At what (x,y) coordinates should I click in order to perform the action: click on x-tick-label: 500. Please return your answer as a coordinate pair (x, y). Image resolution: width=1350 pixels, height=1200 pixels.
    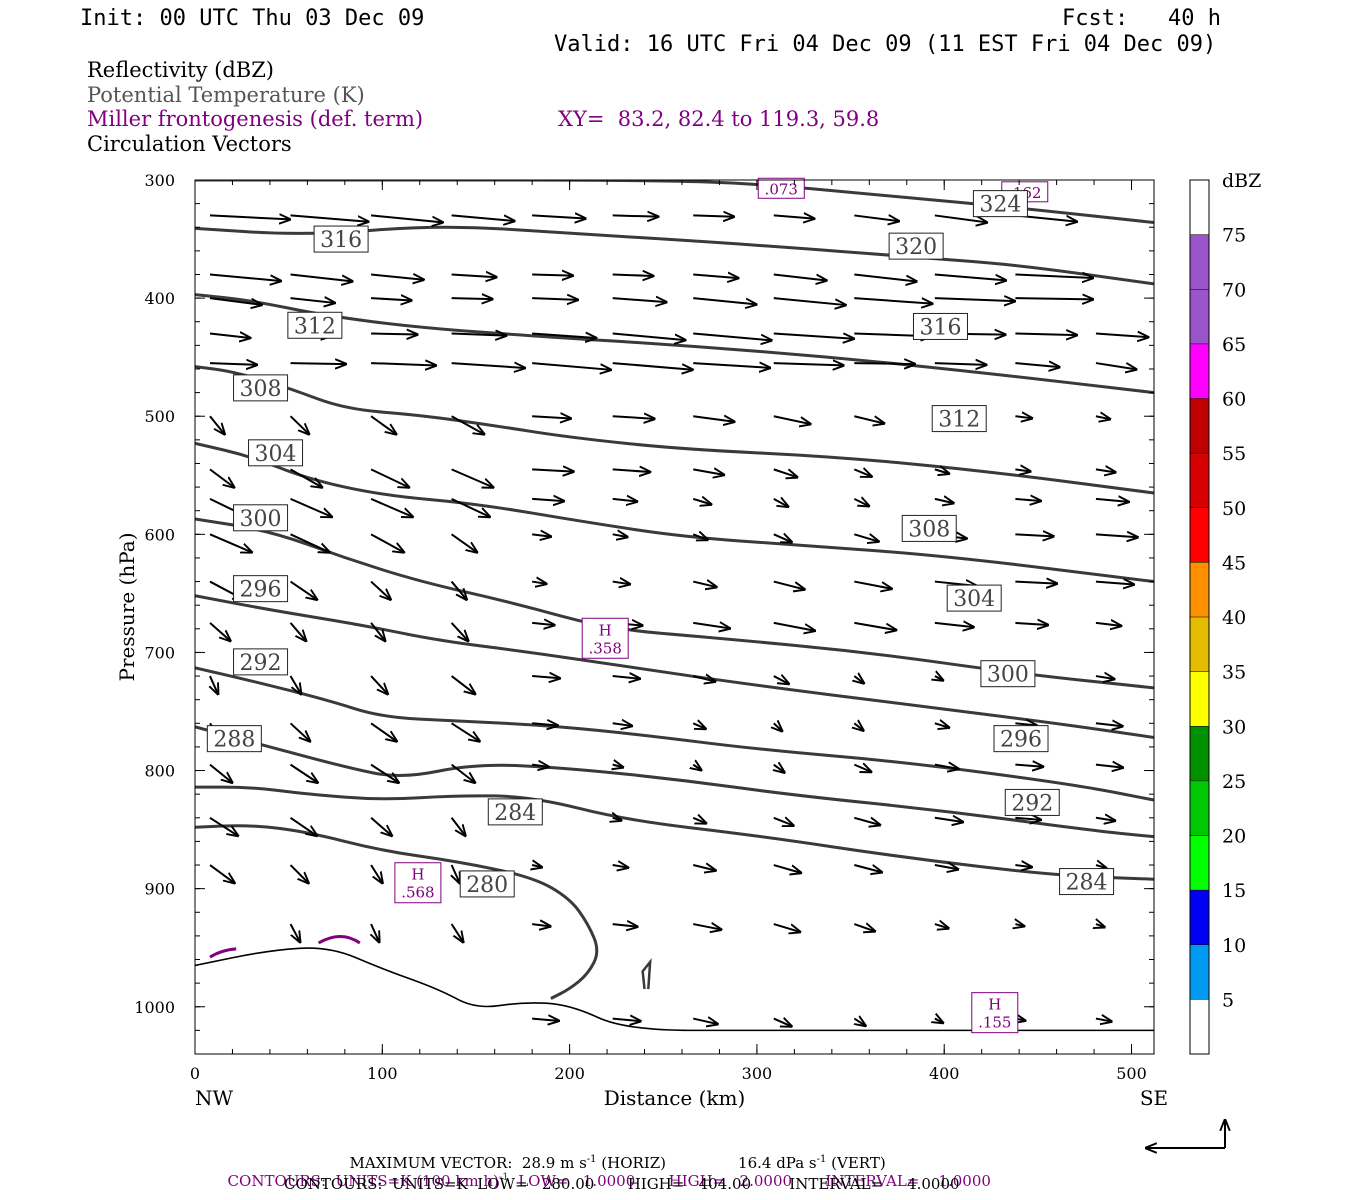
    Looking at the image, I should click on (1131, 1073).